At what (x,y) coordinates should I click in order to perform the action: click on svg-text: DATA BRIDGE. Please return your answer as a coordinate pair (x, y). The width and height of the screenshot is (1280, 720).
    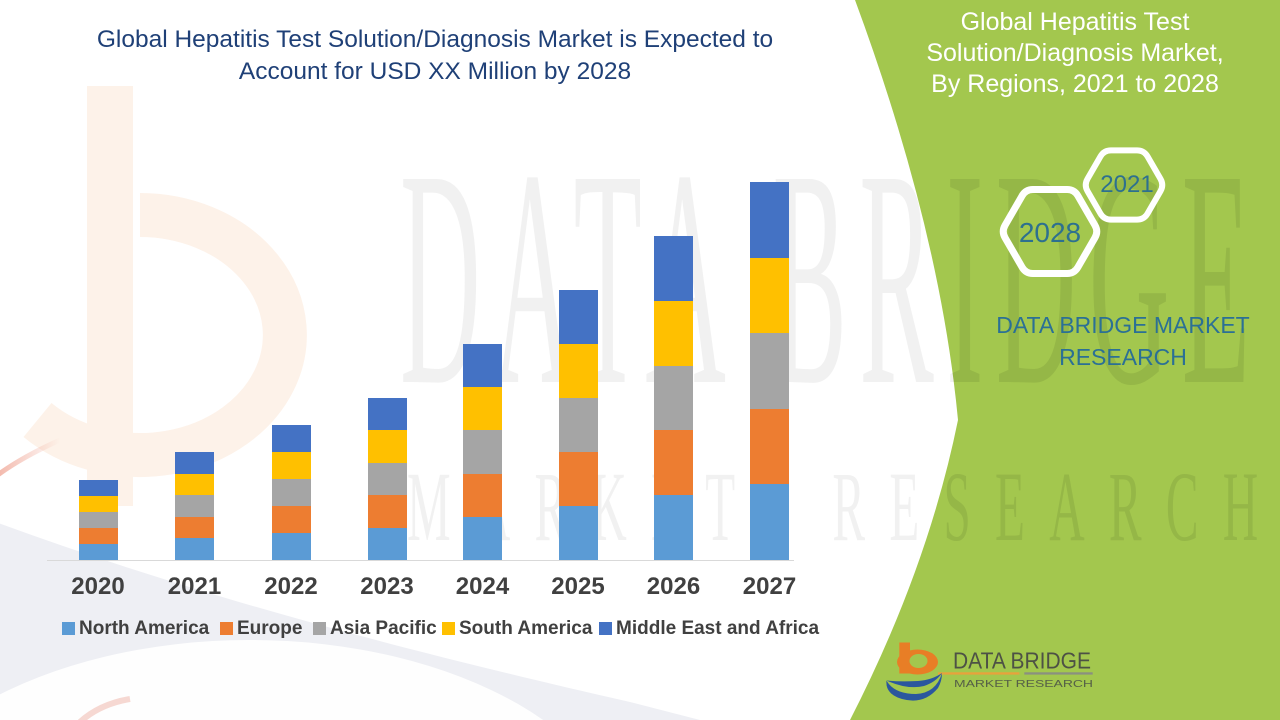
    Looking at the image, I should click on (1022, 661).